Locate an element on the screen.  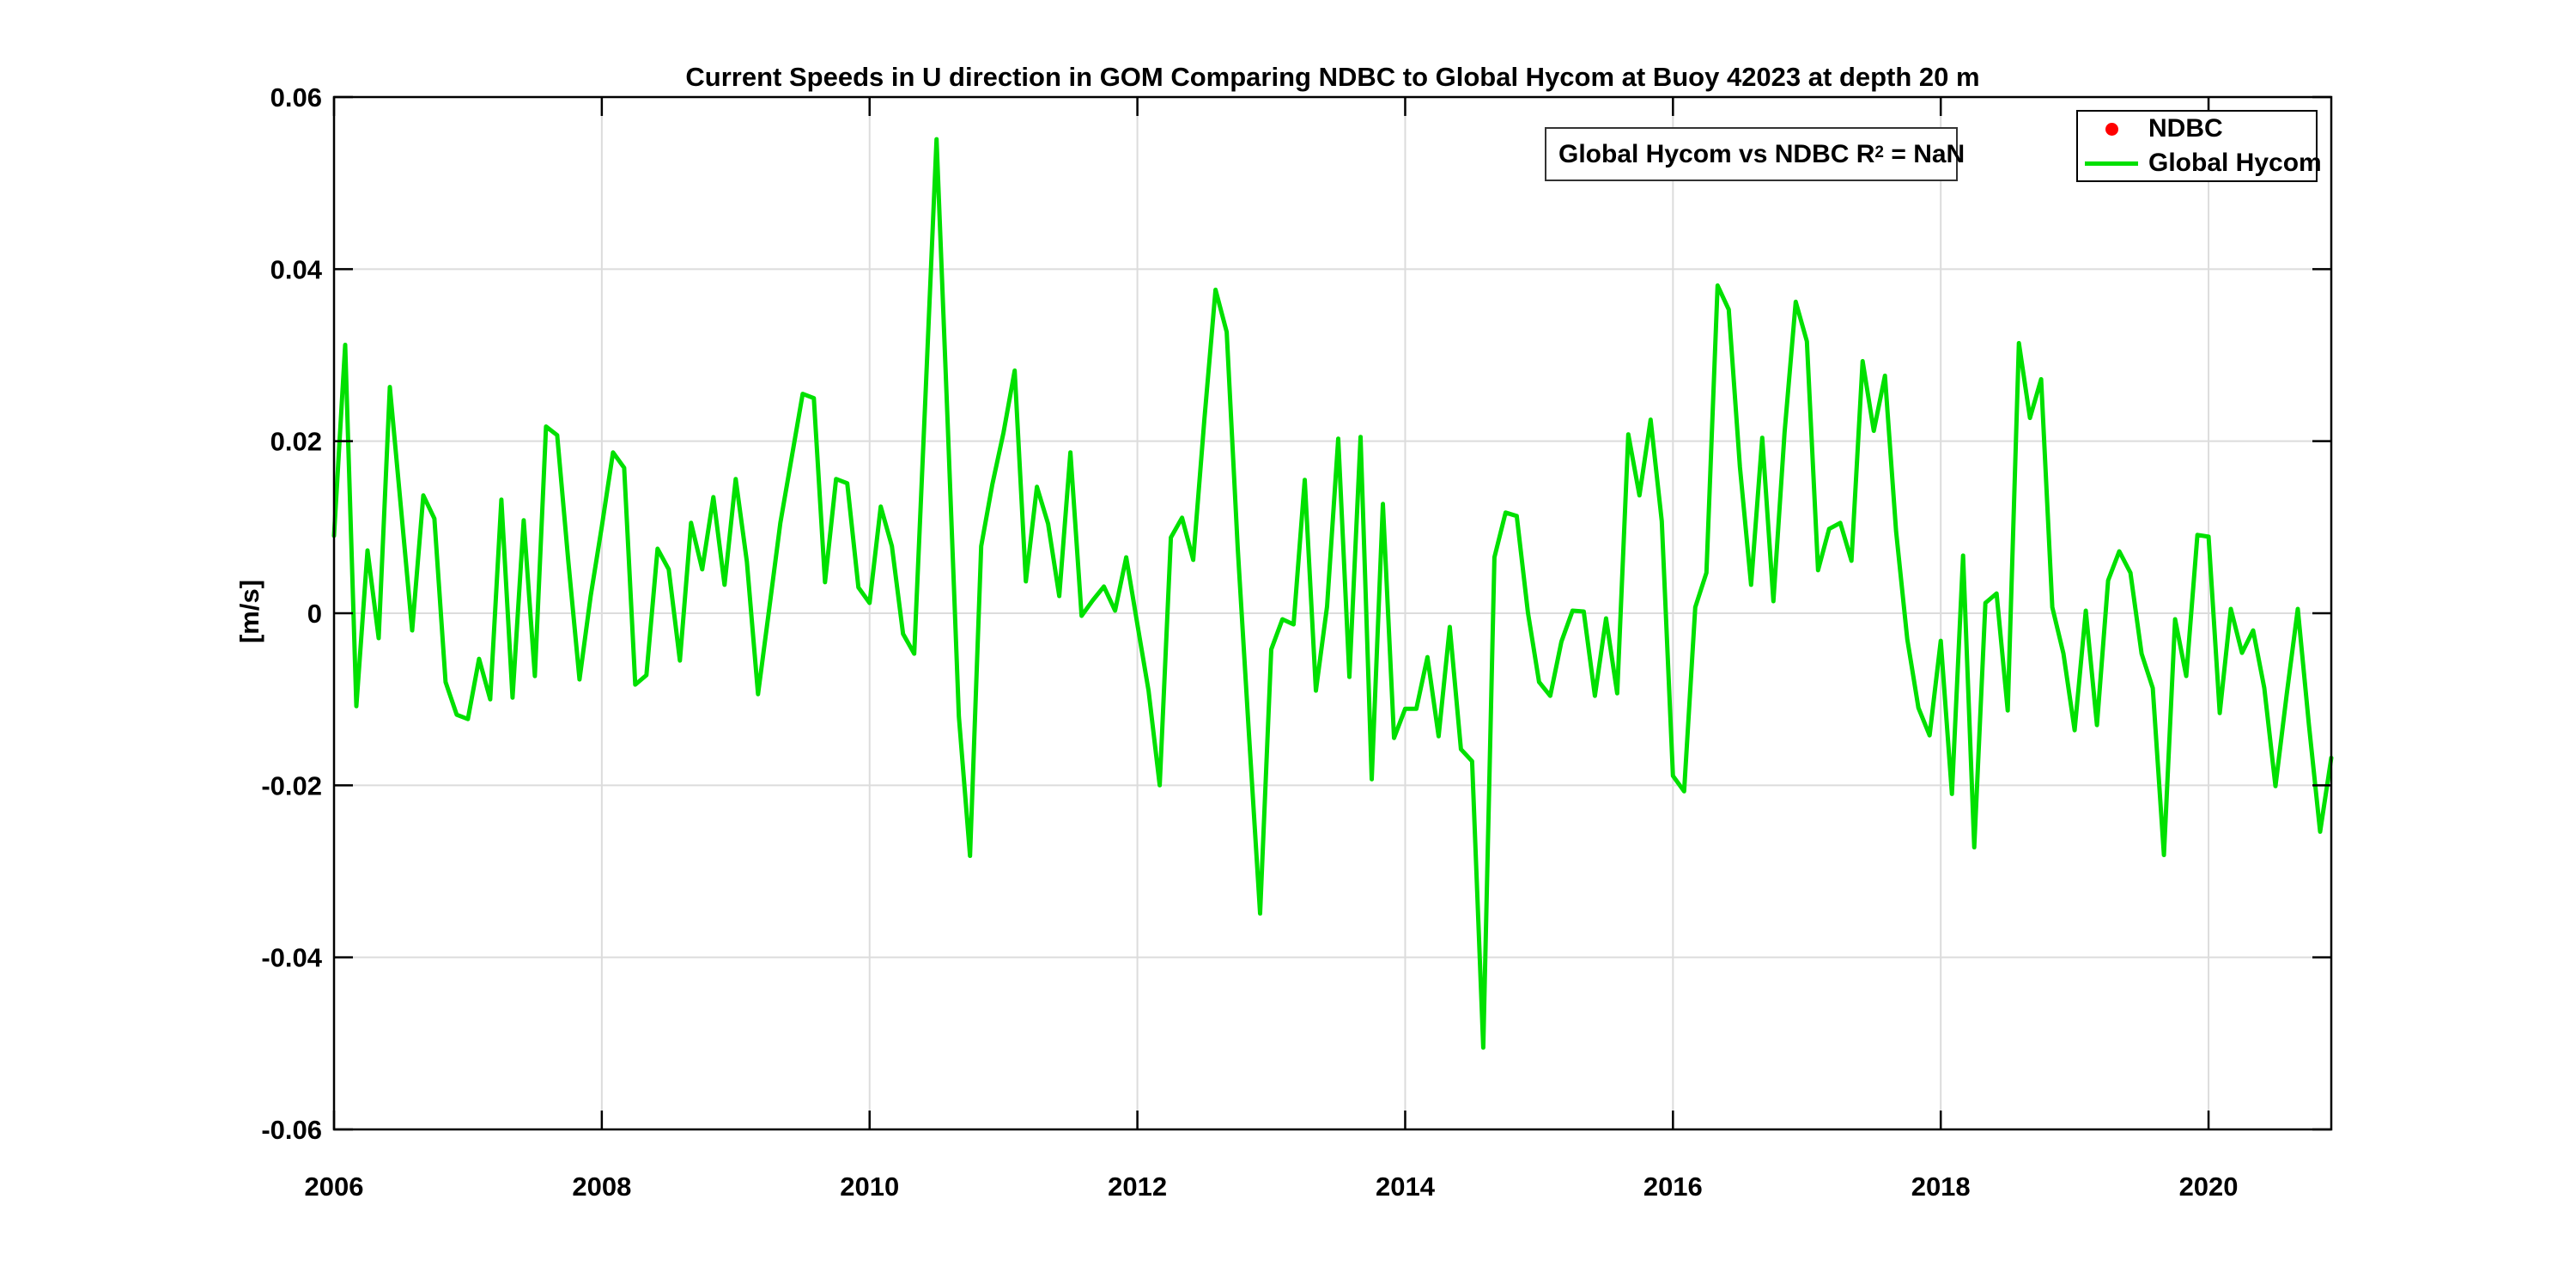
legend-item-ndbc: NDBC is located at coordinates (2197, 129).